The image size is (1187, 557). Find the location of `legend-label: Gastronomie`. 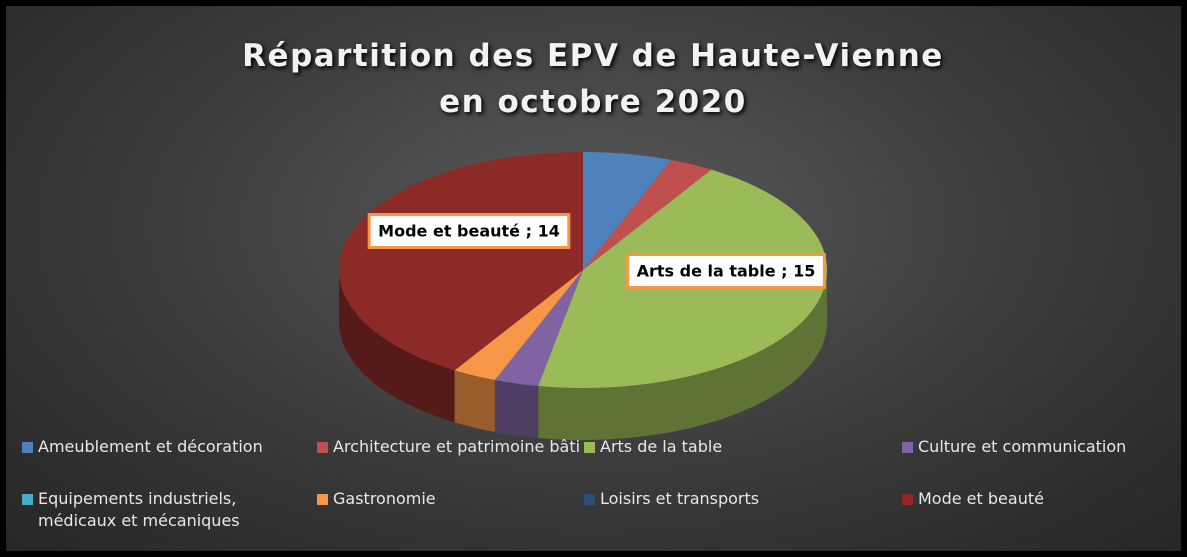

legend-label: Gastronomie is located at coordinates (384, 498).